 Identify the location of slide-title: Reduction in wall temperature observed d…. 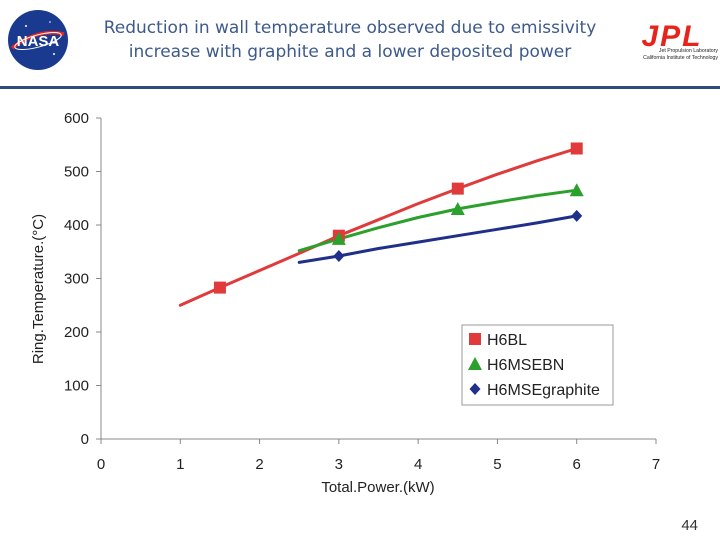
(350, 40).